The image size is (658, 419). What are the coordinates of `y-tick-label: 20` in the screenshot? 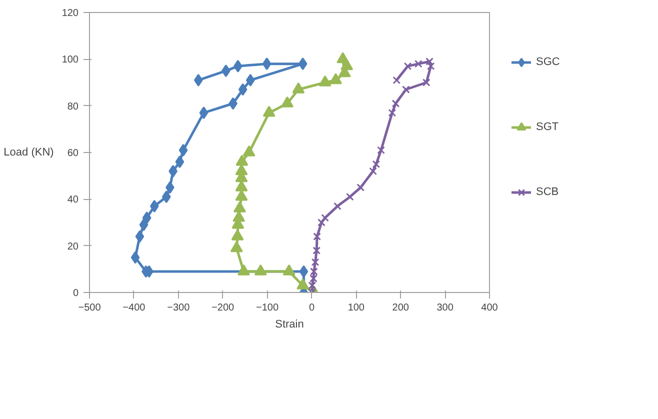 It's located at (73, 246).